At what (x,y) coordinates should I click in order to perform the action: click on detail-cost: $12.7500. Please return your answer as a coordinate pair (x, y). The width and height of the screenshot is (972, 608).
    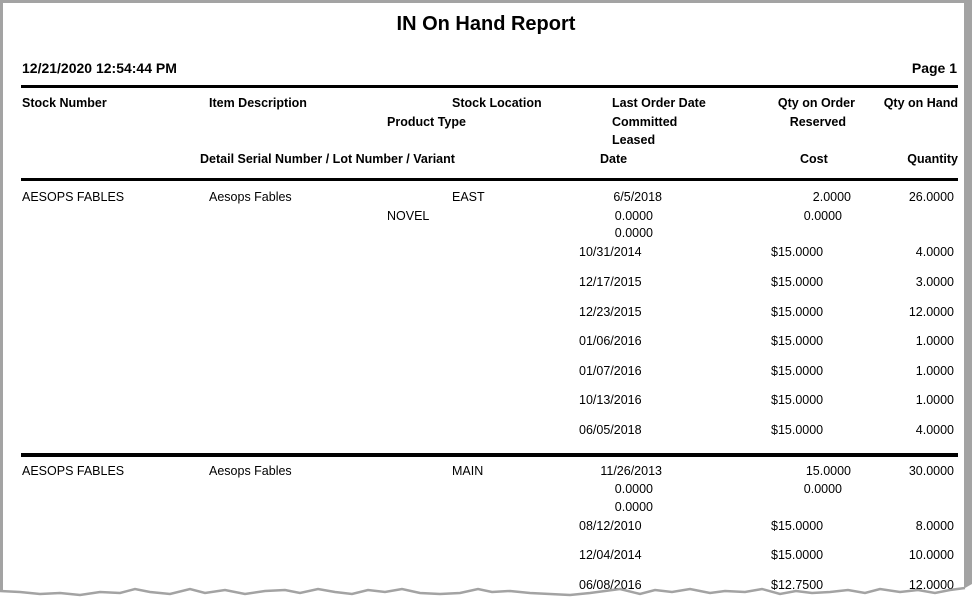
    Looking at the image, I should click on (797, 585).